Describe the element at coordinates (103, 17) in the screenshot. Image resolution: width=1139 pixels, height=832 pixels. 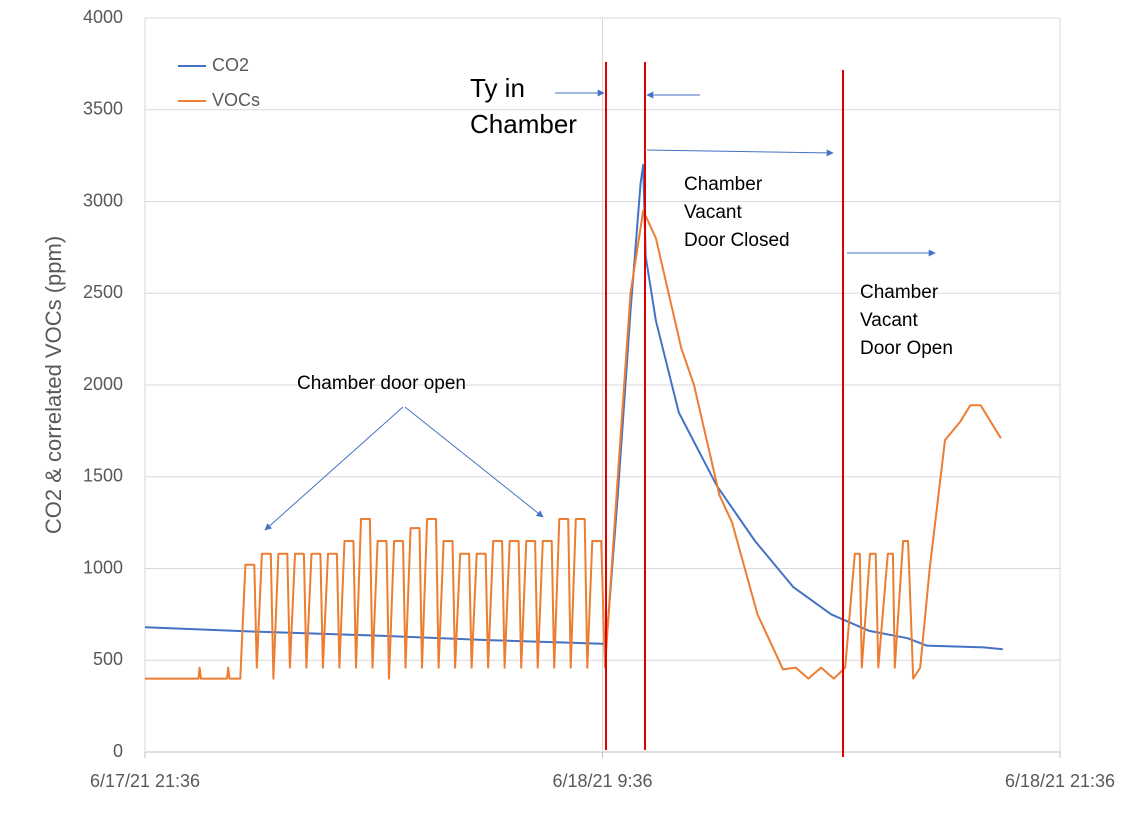
I see `y-tick-label: 4000` at that location.